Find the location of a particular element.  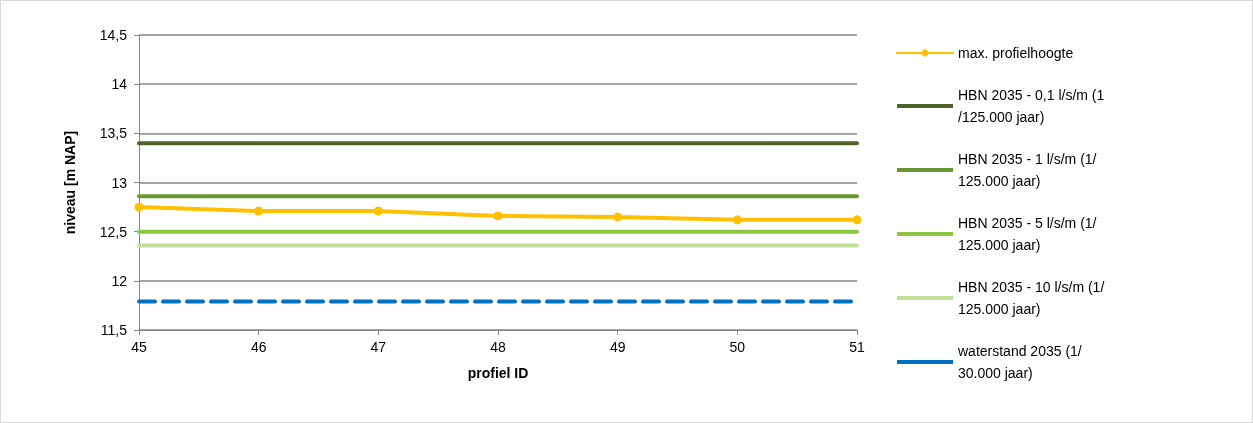

legend-label: HBN 2035 - 10 l/s/m (1/125.000 jaar) is located at coordinates (1031, 298).